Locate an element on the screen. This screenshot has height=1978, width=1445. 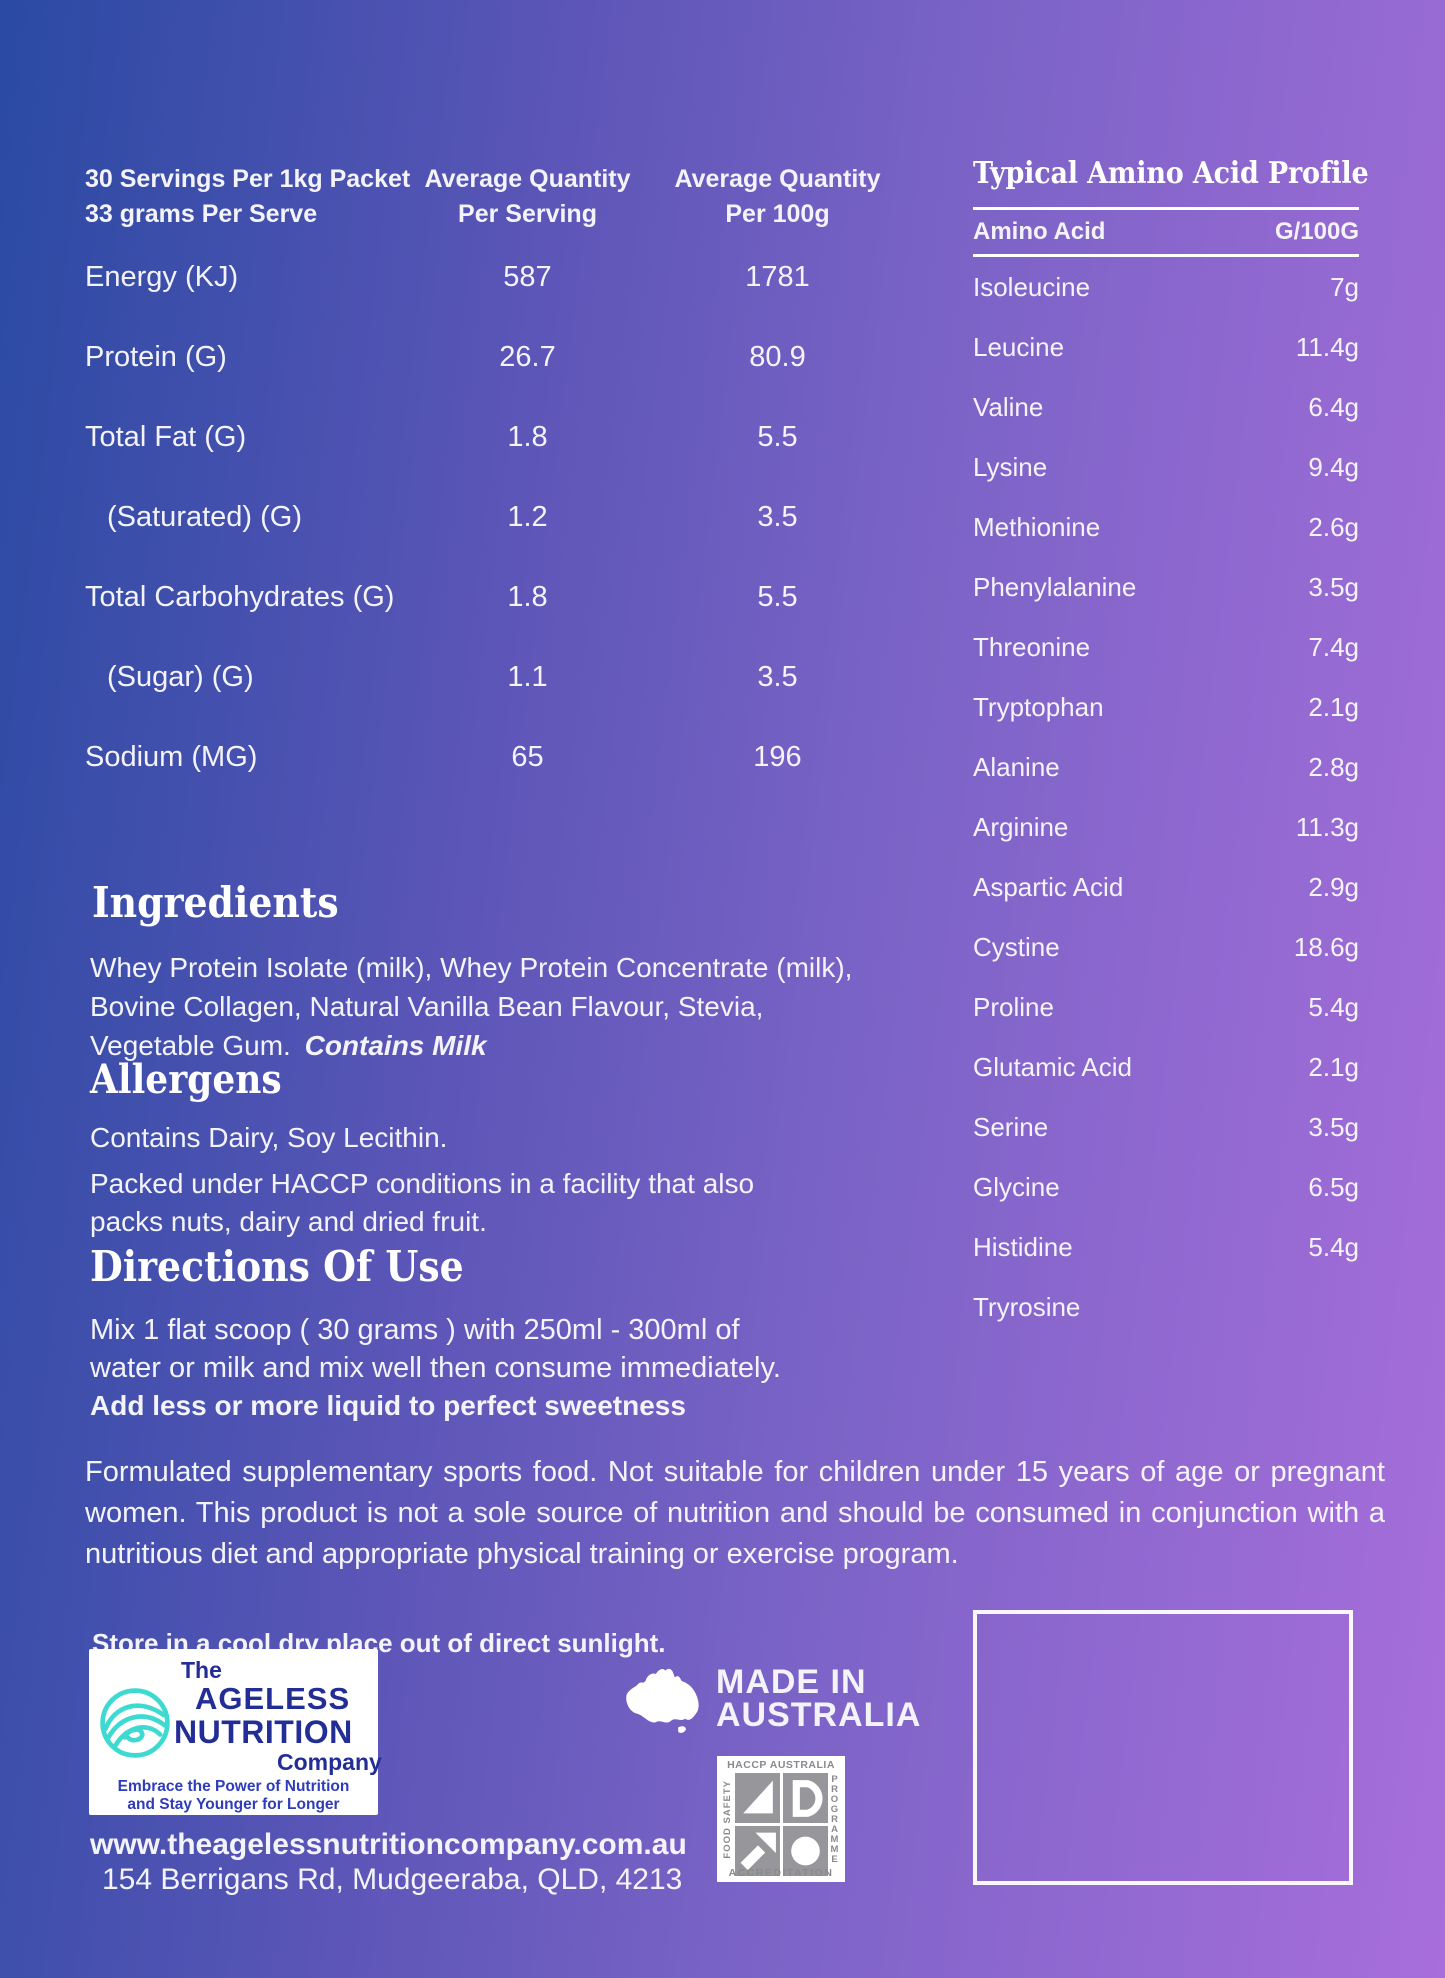
brand-name-line1: AGELESS is located at coordinates (273, 1698).